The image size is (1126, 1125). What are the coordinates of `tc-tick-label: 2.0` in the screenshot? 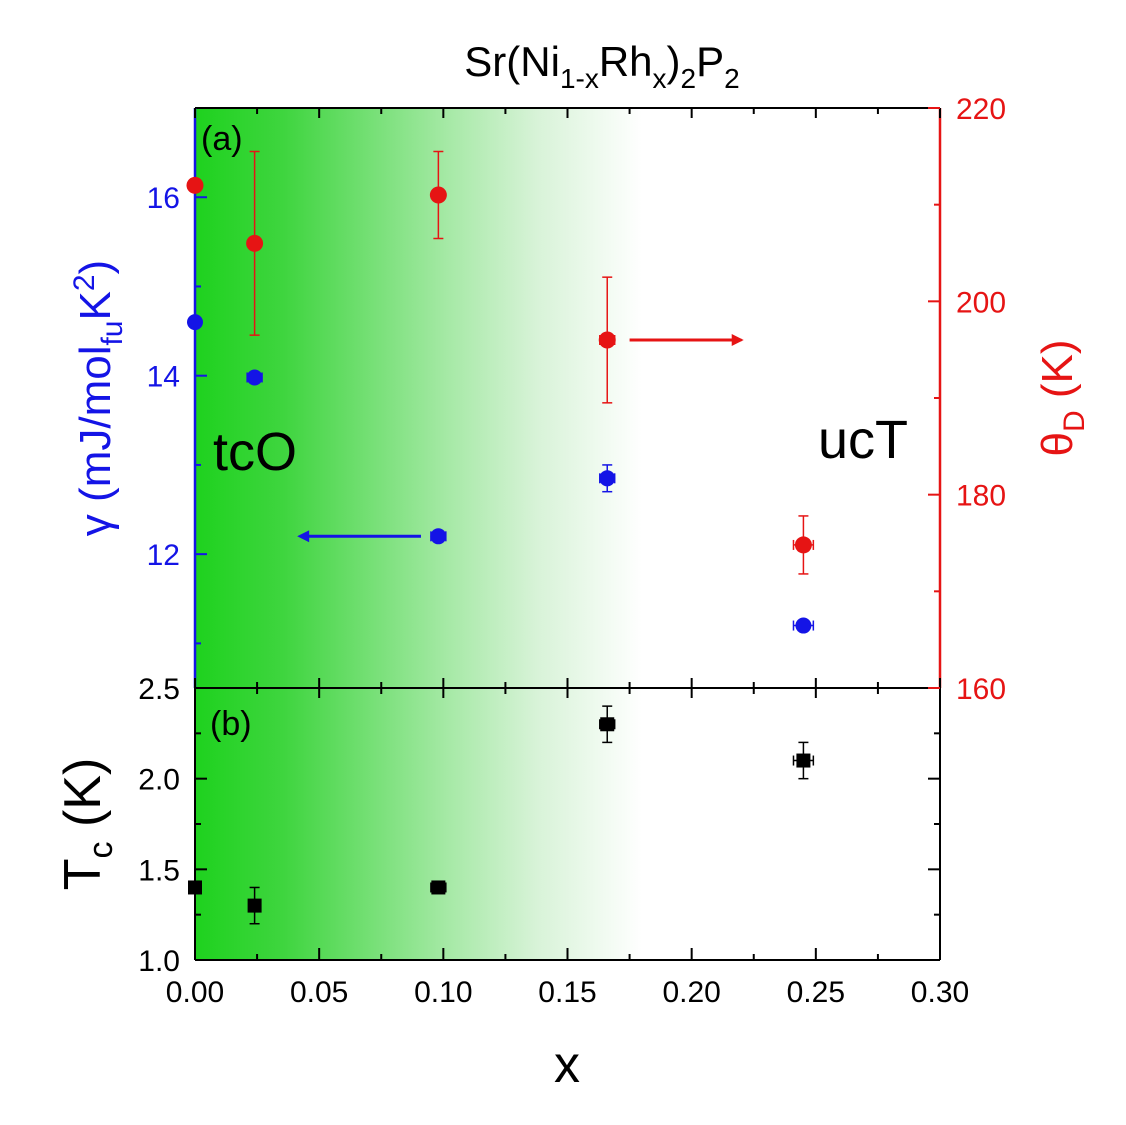 It's located at (159, 780).